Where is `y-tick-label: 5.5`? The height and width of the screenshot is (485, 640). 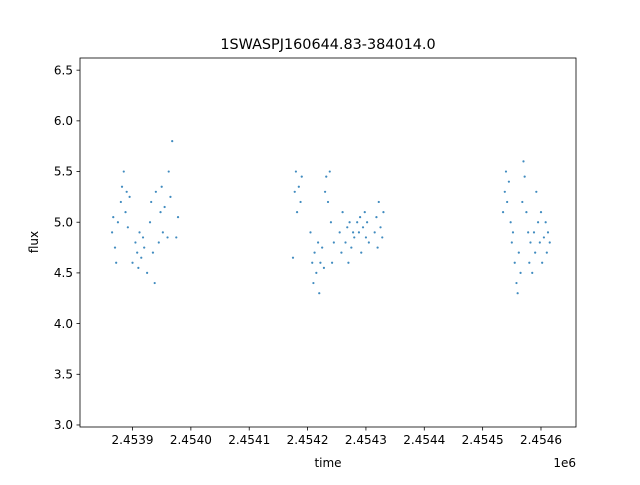
y-tick-label: 5.5 is located at coordinates (63, 172).